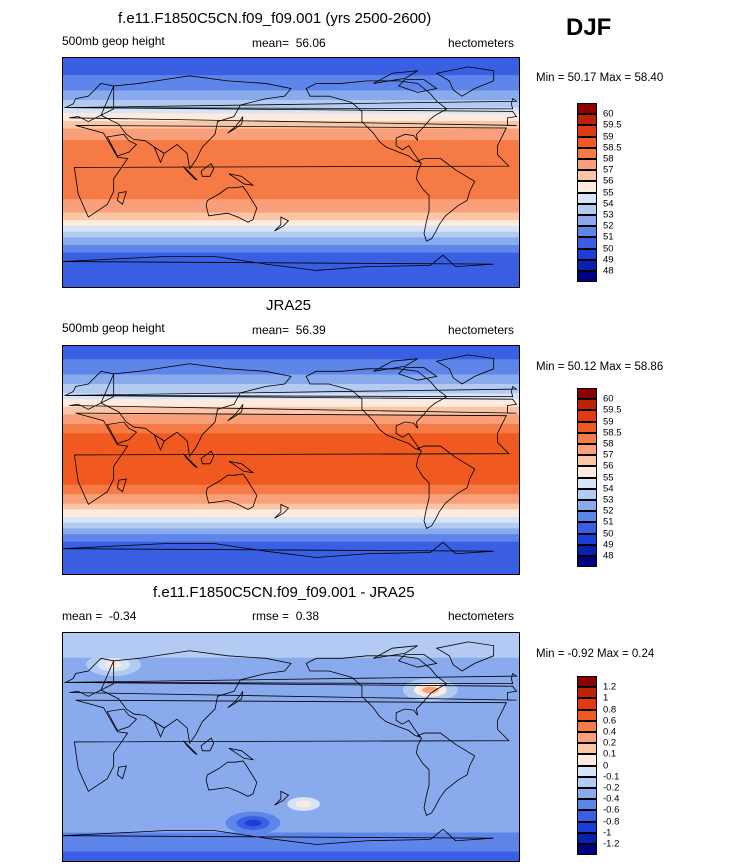 This screenshot has width=733, height=866. What do you see at coordinates (608, 500) in the screenshot?
I see `colorbar-tick-label: 53` at bounding box center [608, 500].